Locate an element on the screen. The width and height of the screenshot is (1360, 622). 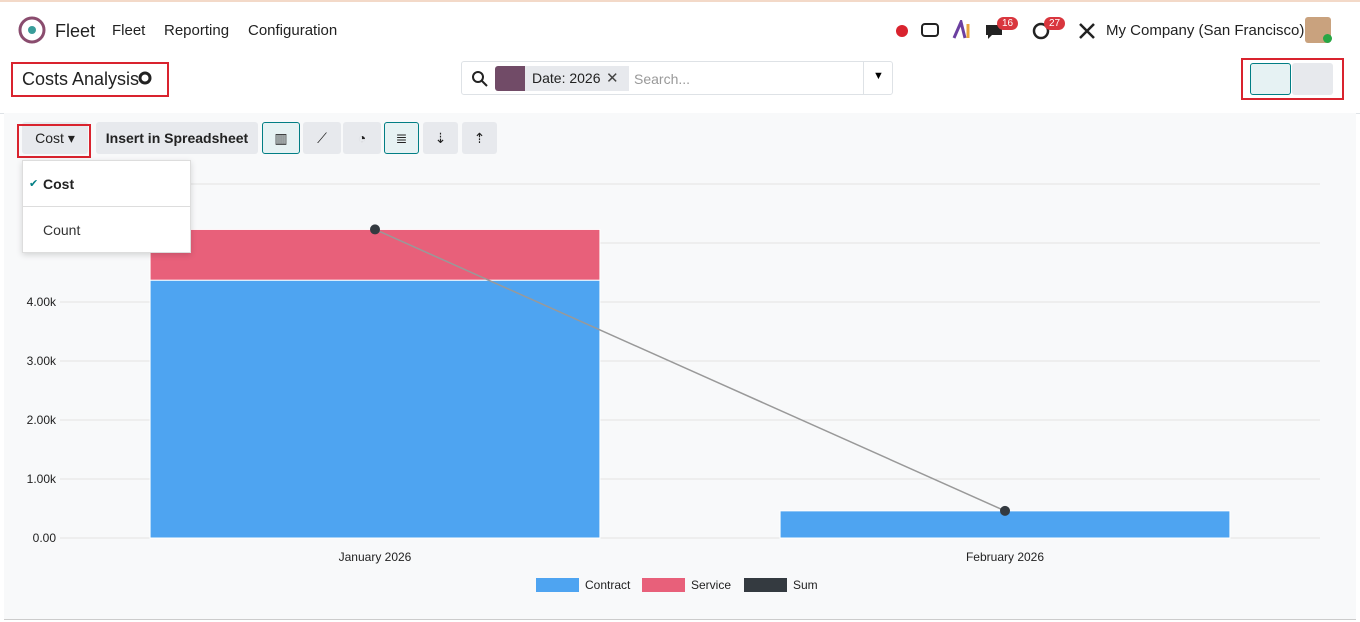
ai-icon is located at coordinates (962, 30).